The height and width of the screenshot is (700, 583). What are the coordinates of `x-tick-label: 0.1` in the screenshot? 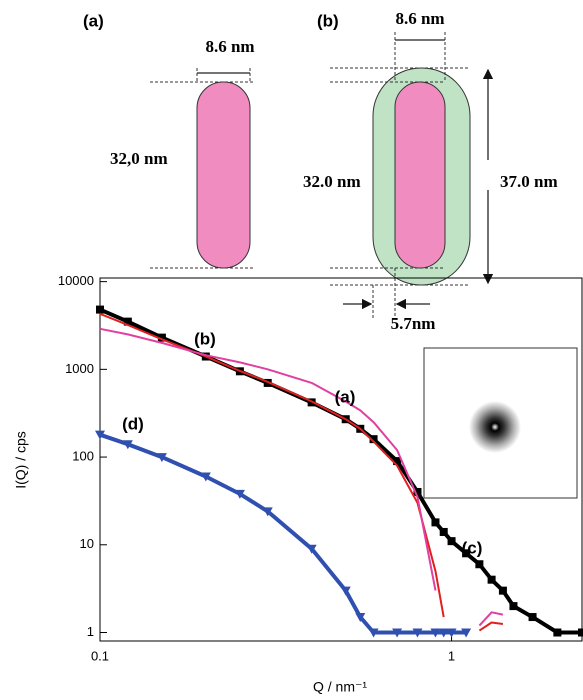 It's located at (100, 655).